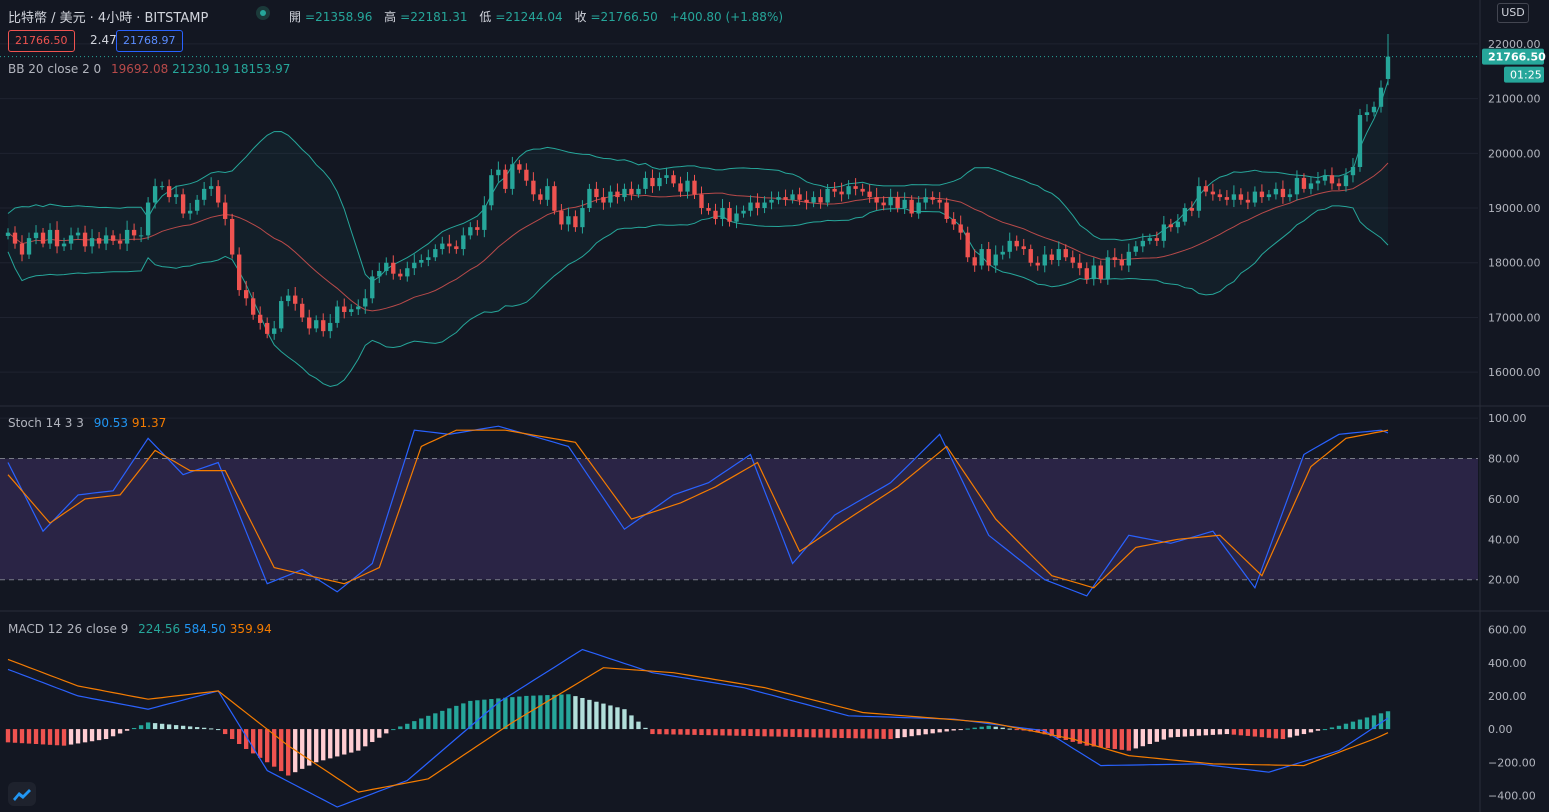  What do you see at coordinates (1504, 539) in the screenshot?
I see `stoch-tick-label: 40.00` at bounding box center [1504, 539].